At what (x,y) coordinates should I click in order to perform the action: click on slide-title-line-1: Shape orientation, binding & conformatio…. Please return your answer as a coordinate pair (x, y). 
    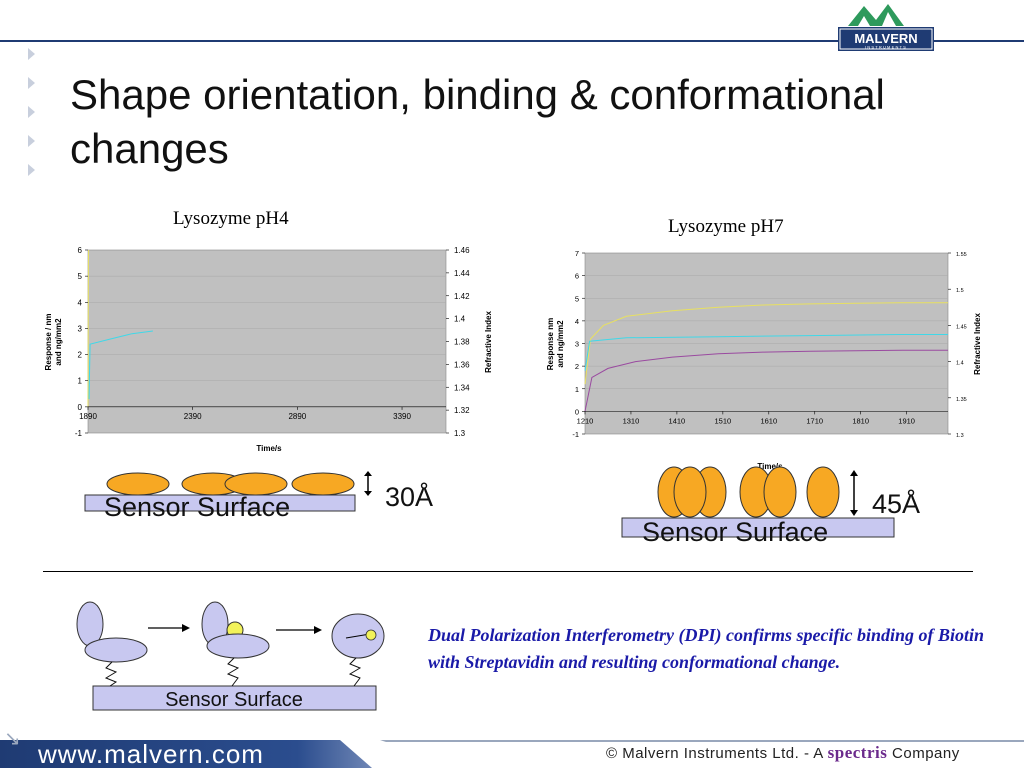
    Looking at the image, I should click on (477, 94).